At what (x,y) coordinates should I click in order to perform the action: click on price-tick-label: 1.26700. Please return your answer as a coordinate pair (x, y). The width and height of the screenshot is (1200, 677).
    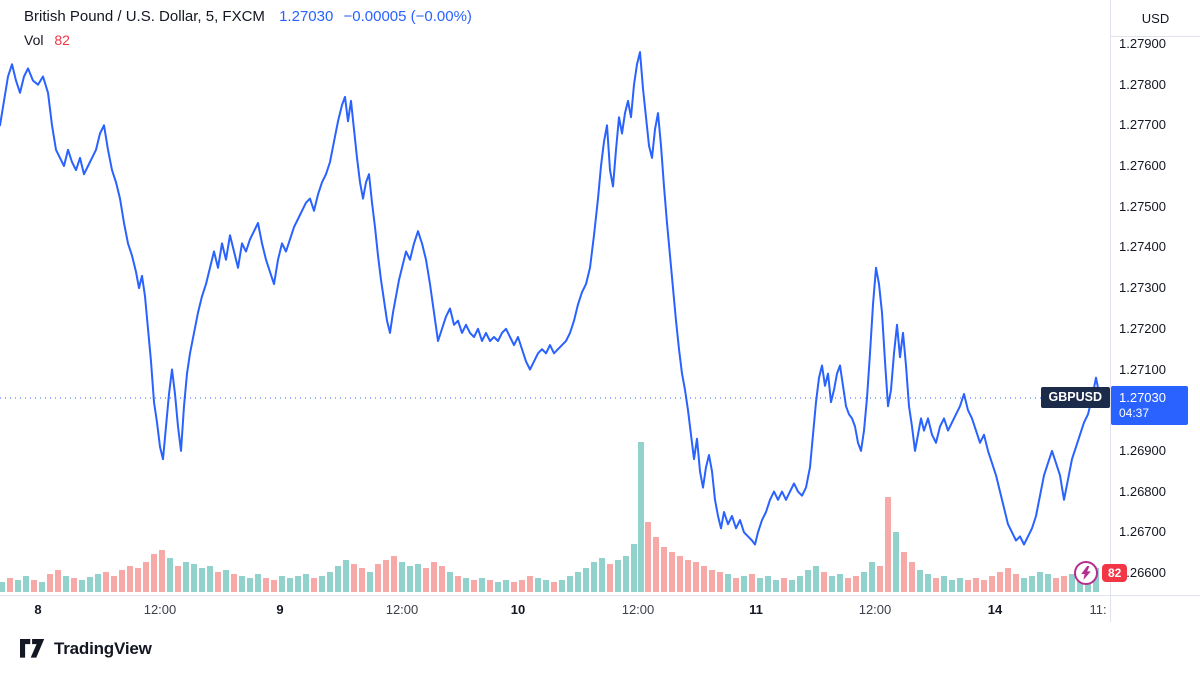
    Looking at the image, I should click on (1142, 532).